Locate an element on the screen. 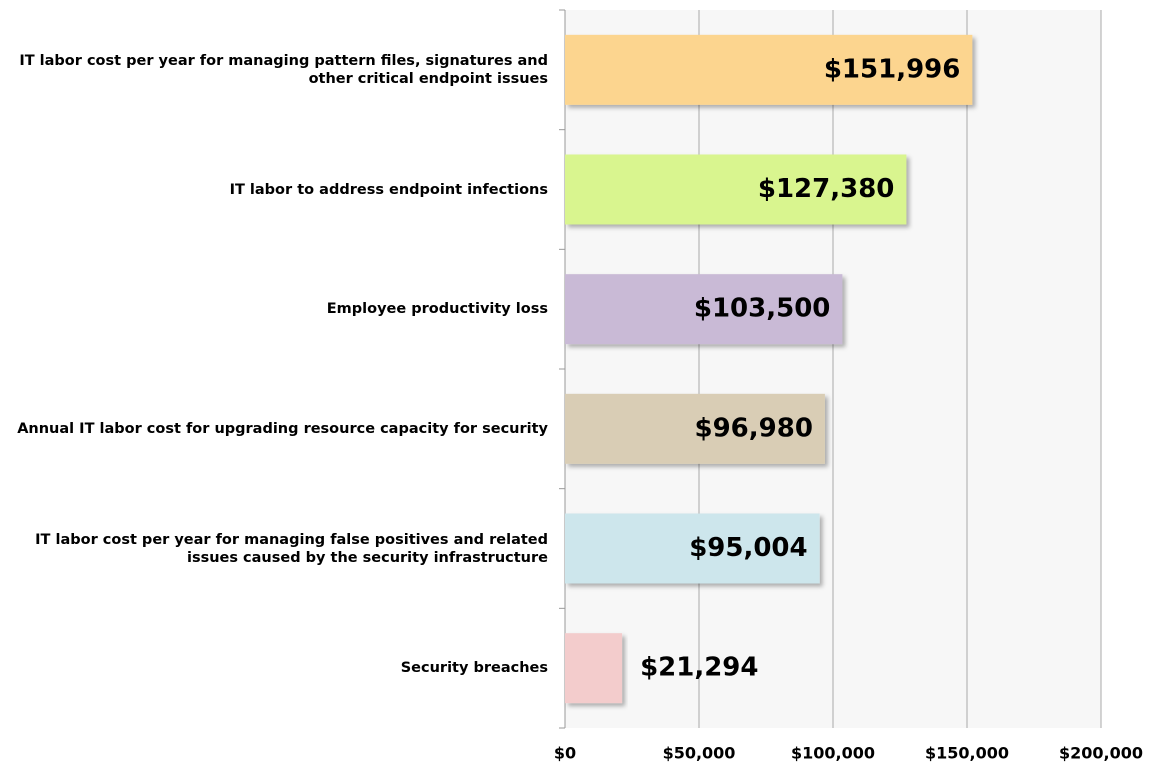  category-label: Security breaches is located at coordinates (474, 668).